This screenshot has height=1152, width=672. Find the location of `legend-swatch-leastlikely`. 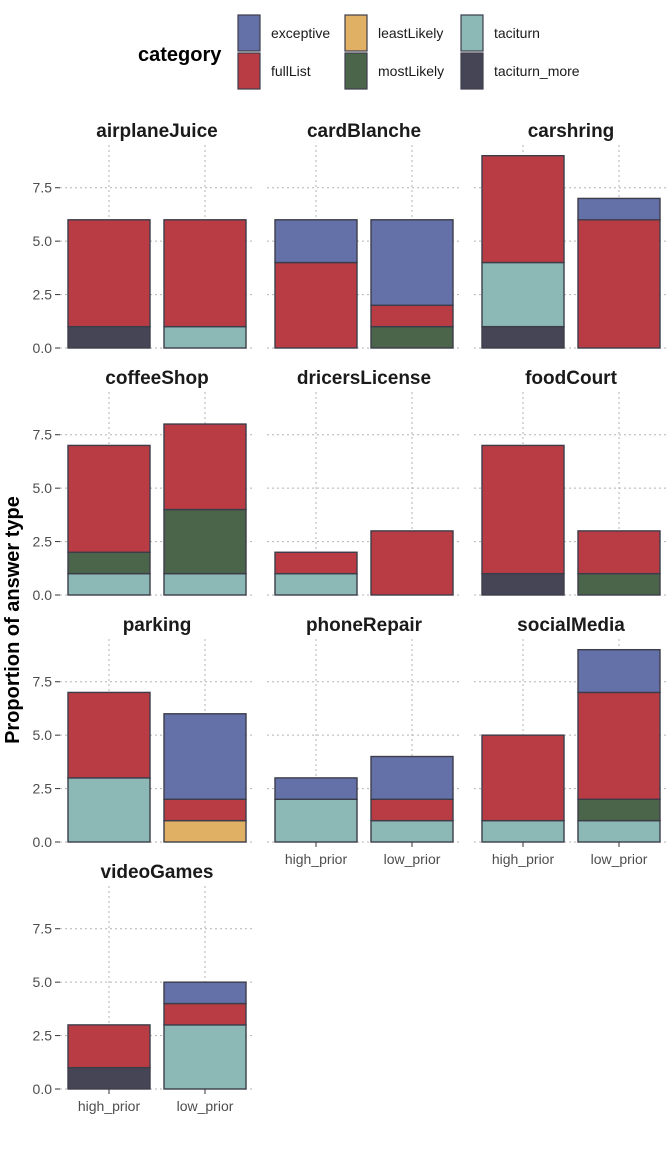

legend-swatch-leastlikely is located at coordinates (356, 33).